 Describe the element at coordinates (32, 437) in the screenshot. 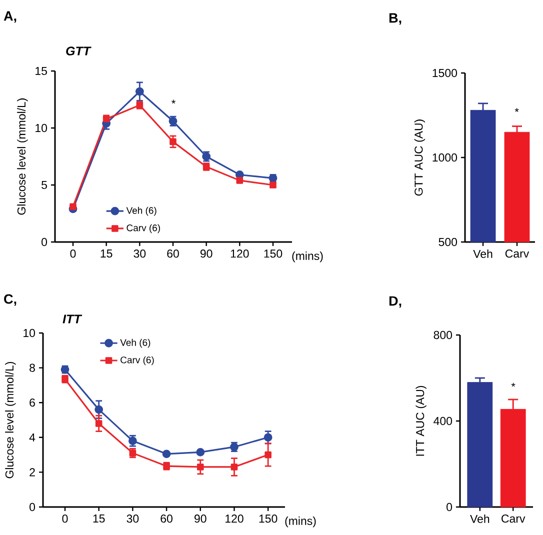

I see `y-tick-label: 4` at that location.